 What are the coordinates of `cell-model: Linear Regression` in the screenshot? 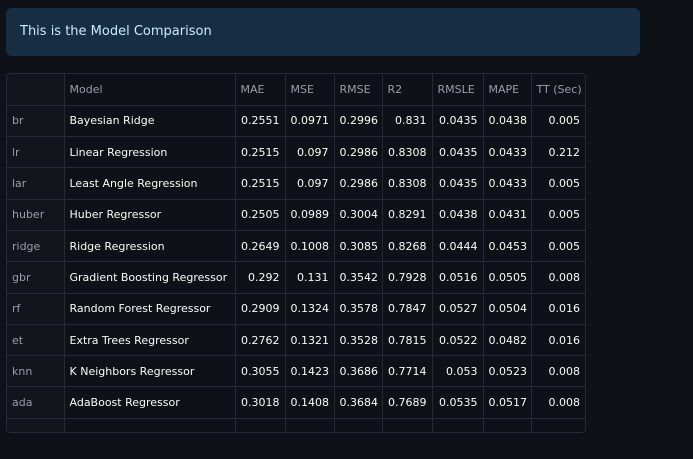 It's located at (150, 152).